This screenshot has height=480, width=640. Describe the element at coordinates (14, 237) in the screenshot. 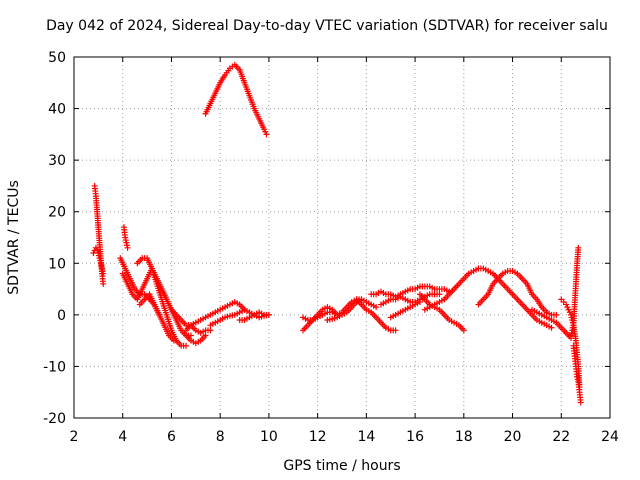

I see `y-axis-label: SDTVAR / TECUs` at that location.